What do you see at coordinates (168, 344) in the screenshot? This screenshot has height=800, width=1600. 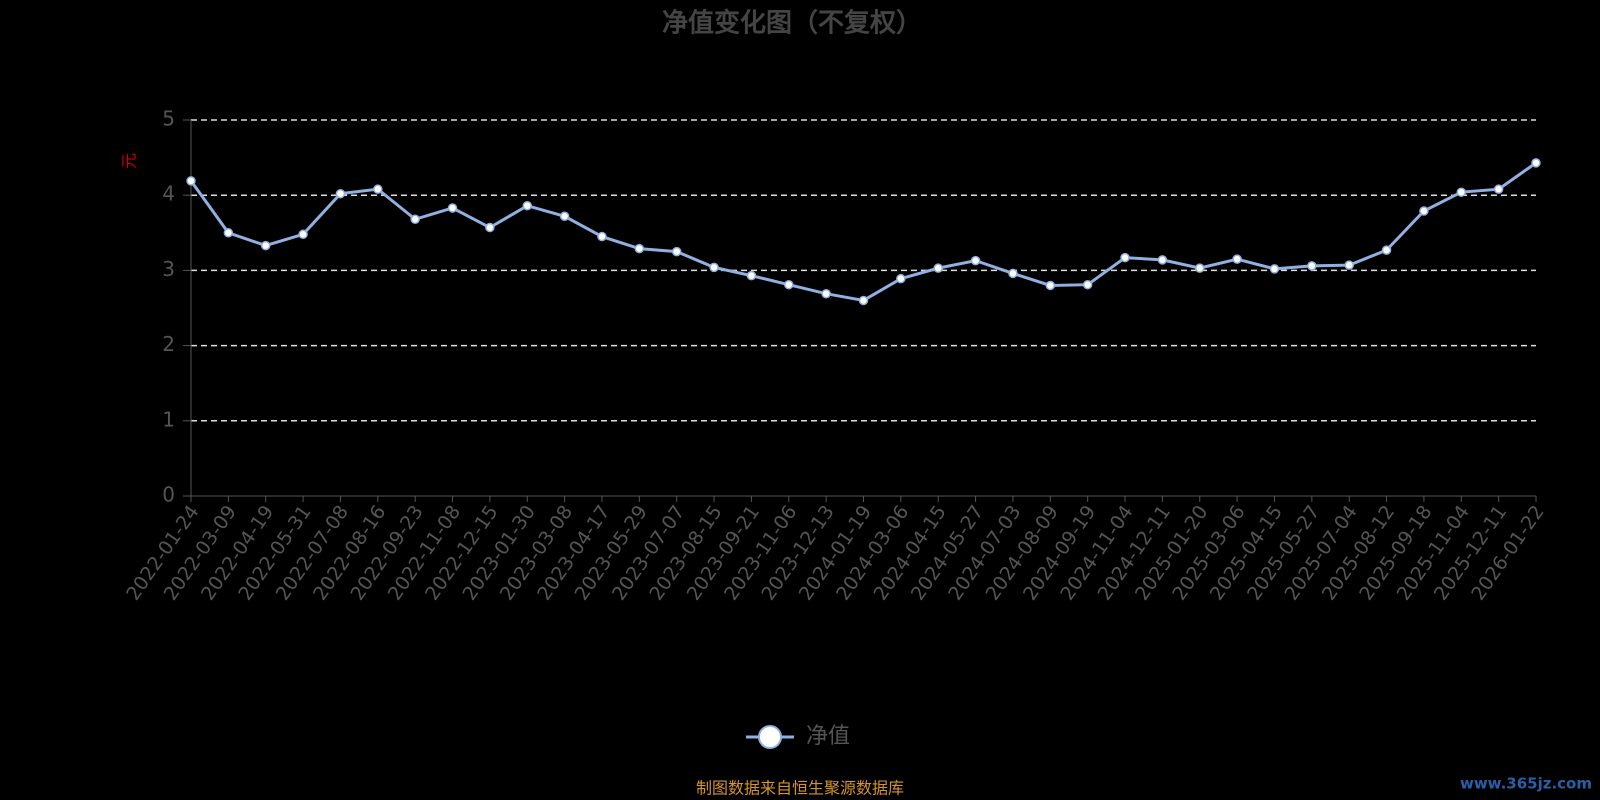 I see `y-tick-label: 2` at bounding box center [168, 344].